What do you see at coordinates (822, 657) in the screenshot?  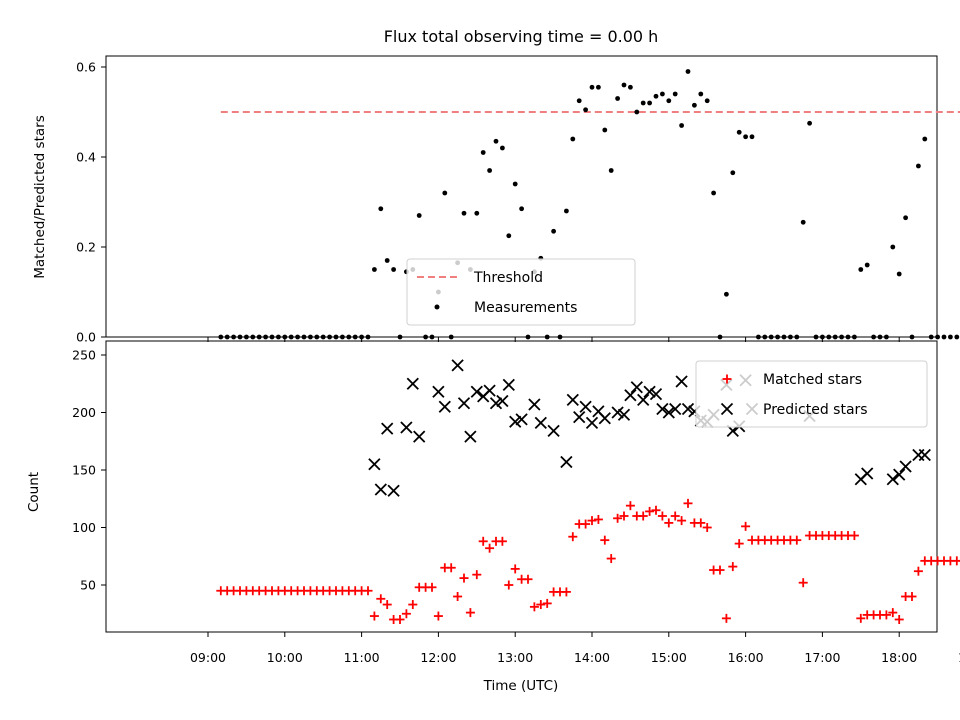 I see `x-tick-label: 17:00` at bounding box center [822, 657].